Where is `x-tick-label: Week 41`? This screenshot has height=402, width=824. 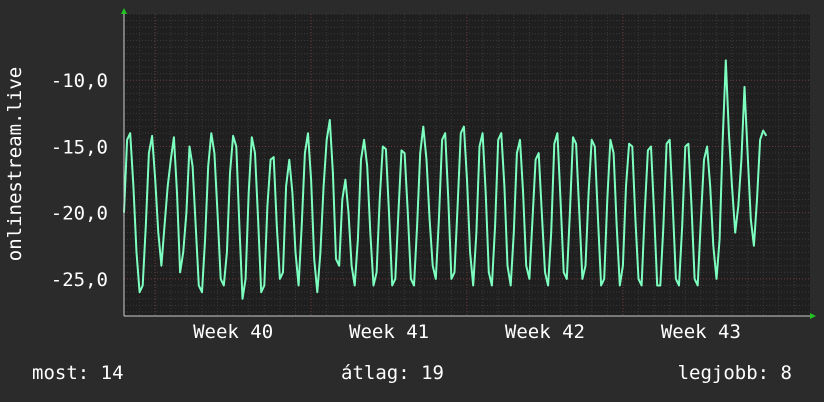 x-tick-label: Week 41 is located at coordinates (389, 332).